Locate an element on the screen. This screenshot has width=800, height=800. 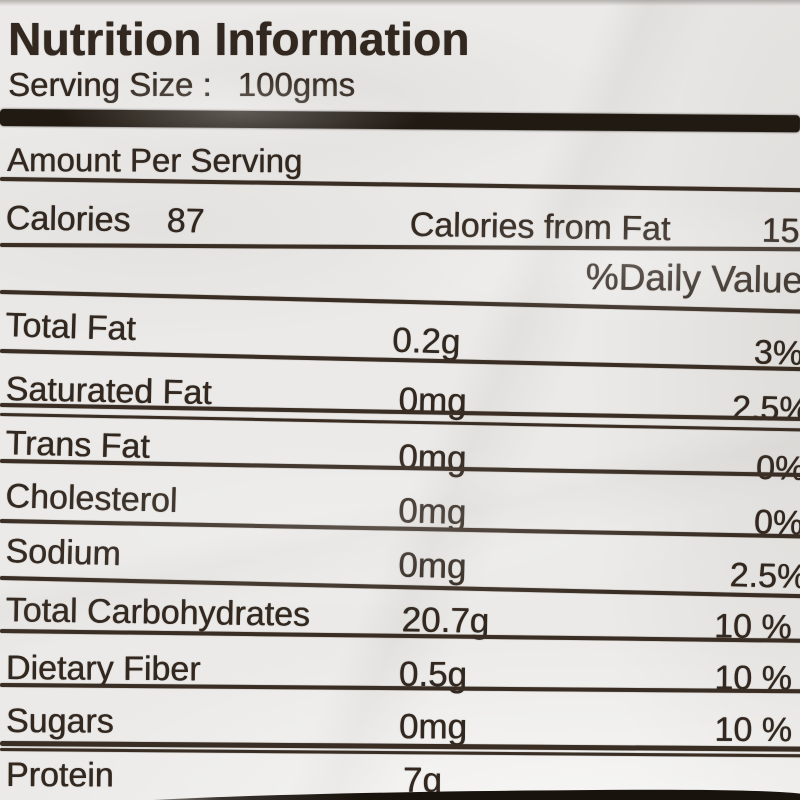
serving-size: Serving Size : 100gms is located at coordinates (181, 85).